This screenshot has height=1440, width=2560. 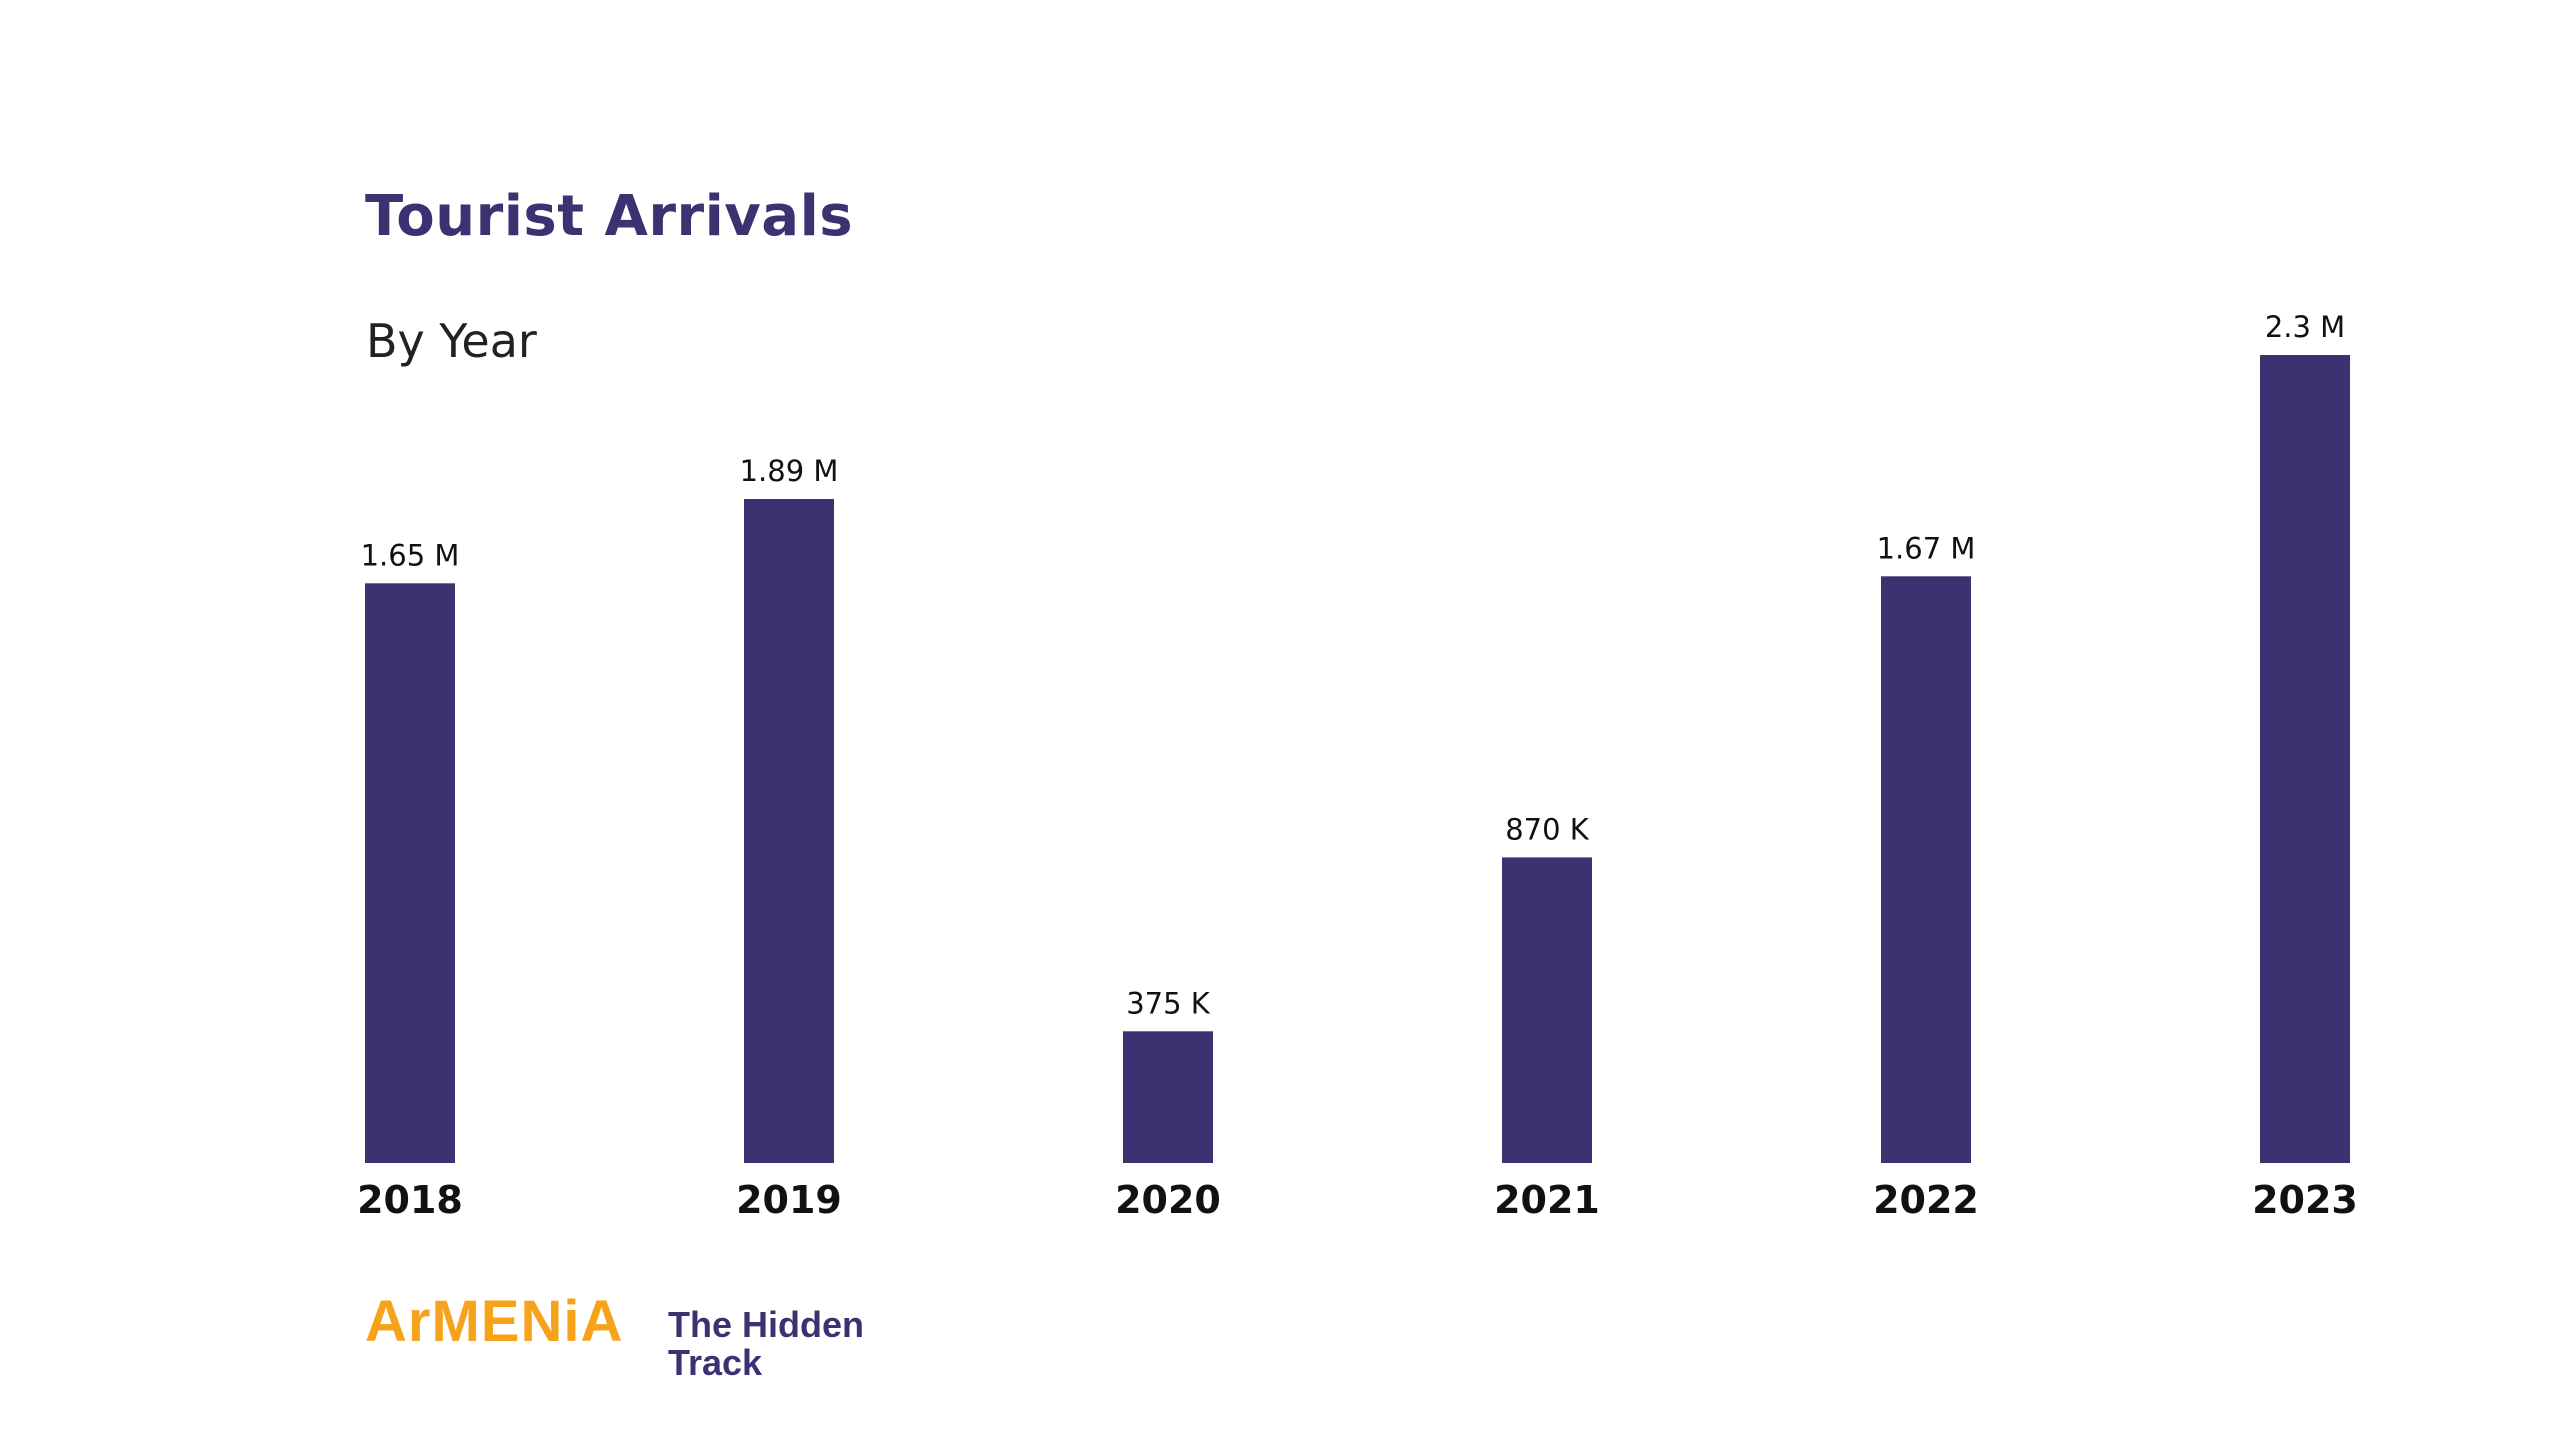 I want to click on category-label-2019: 2019, so click(x=789, y=1200).